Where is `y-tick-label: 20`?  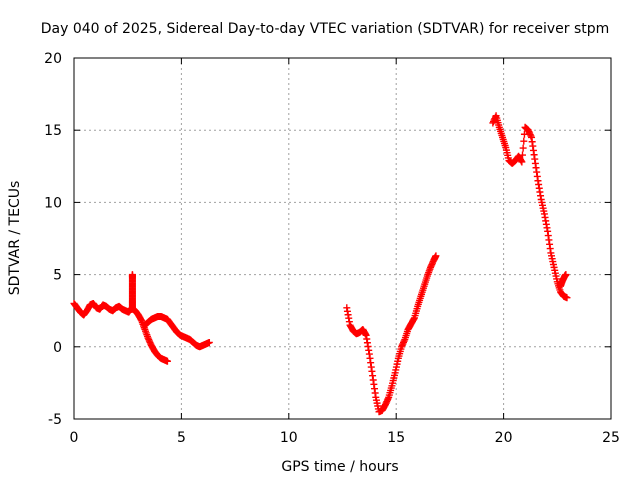
y-tick-label: 20 is located at coordinates (53, 59).